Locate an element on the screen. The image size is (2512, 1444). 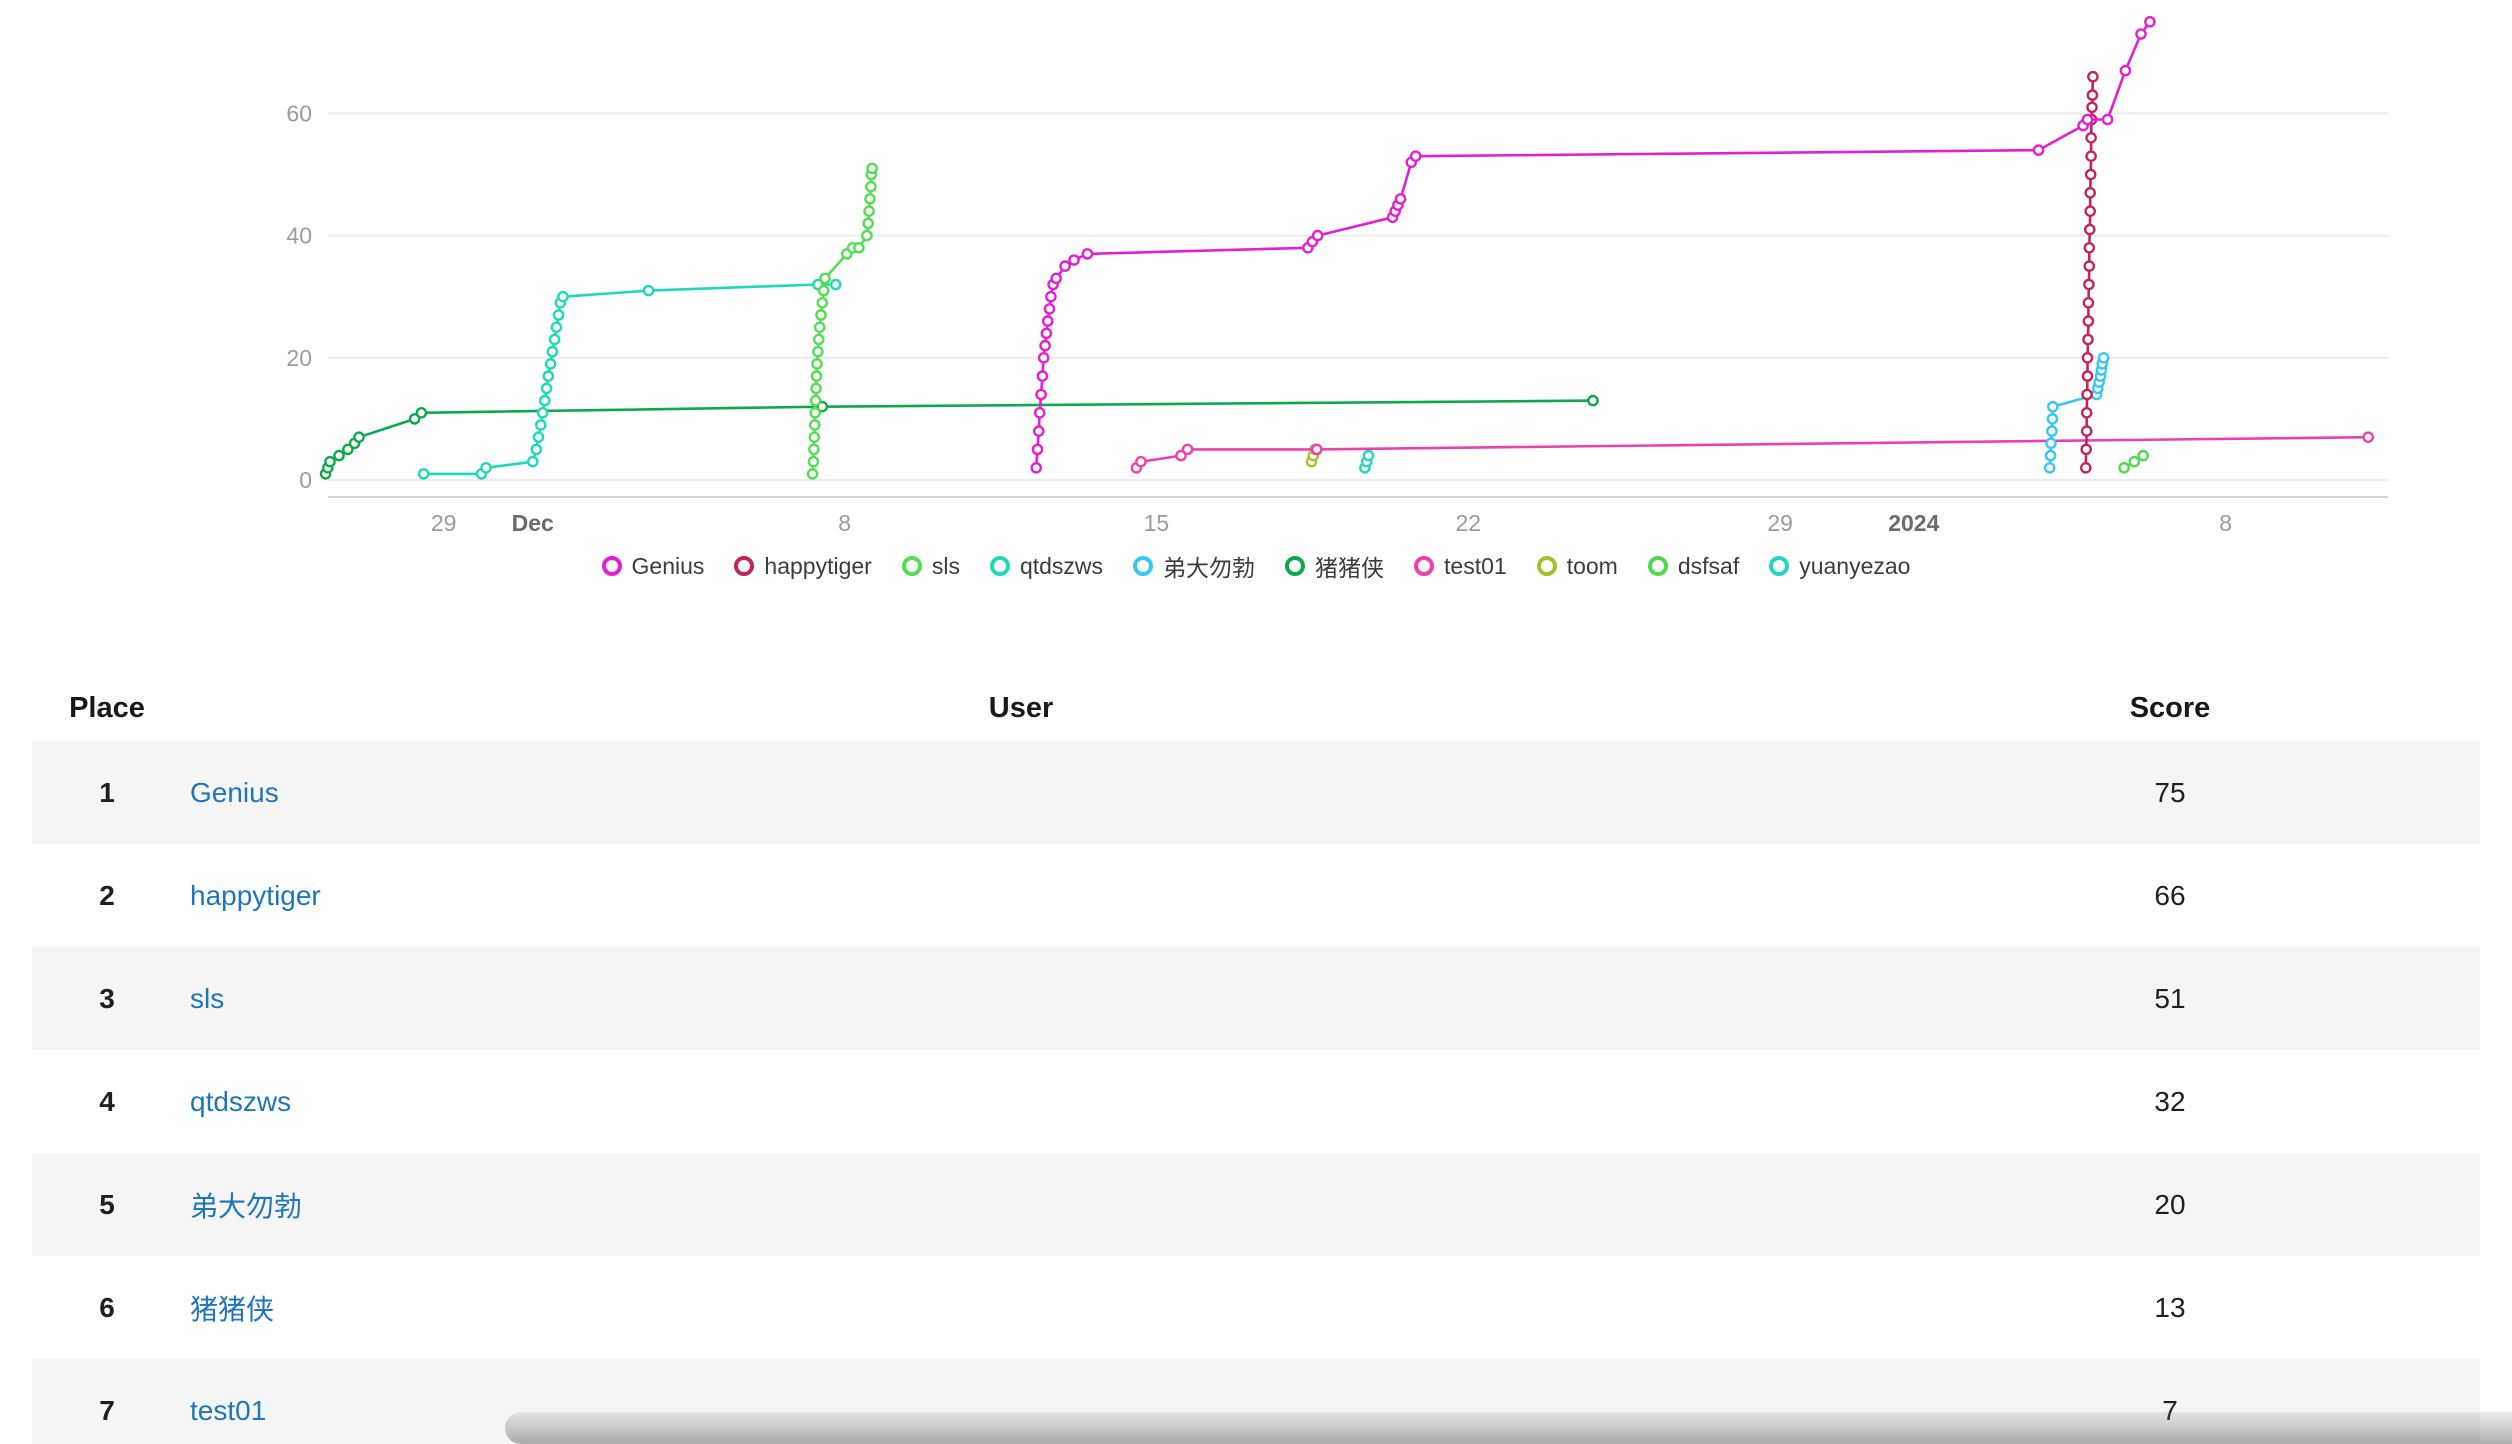
legend-item-happytiger: happytiger is located at coordinates (803, 566).